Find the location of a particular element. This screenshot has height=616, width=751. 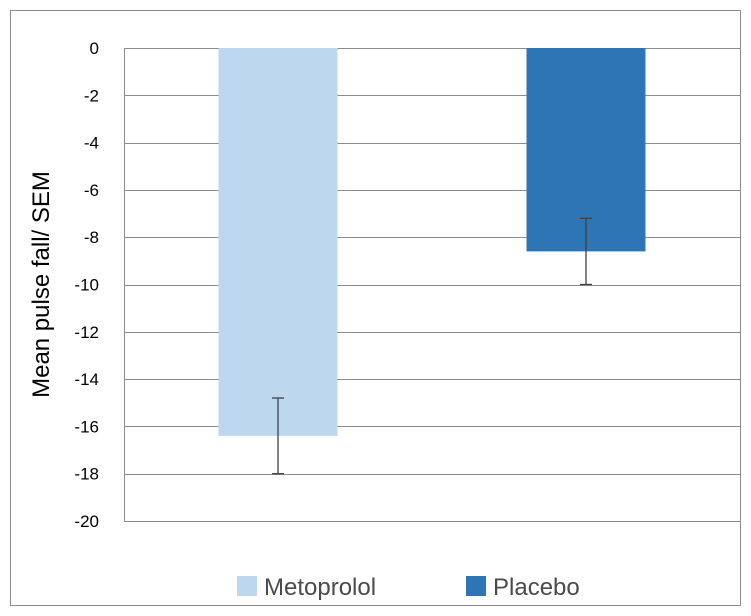

y-tick-label: -20 is located at coordinates (86, 521).